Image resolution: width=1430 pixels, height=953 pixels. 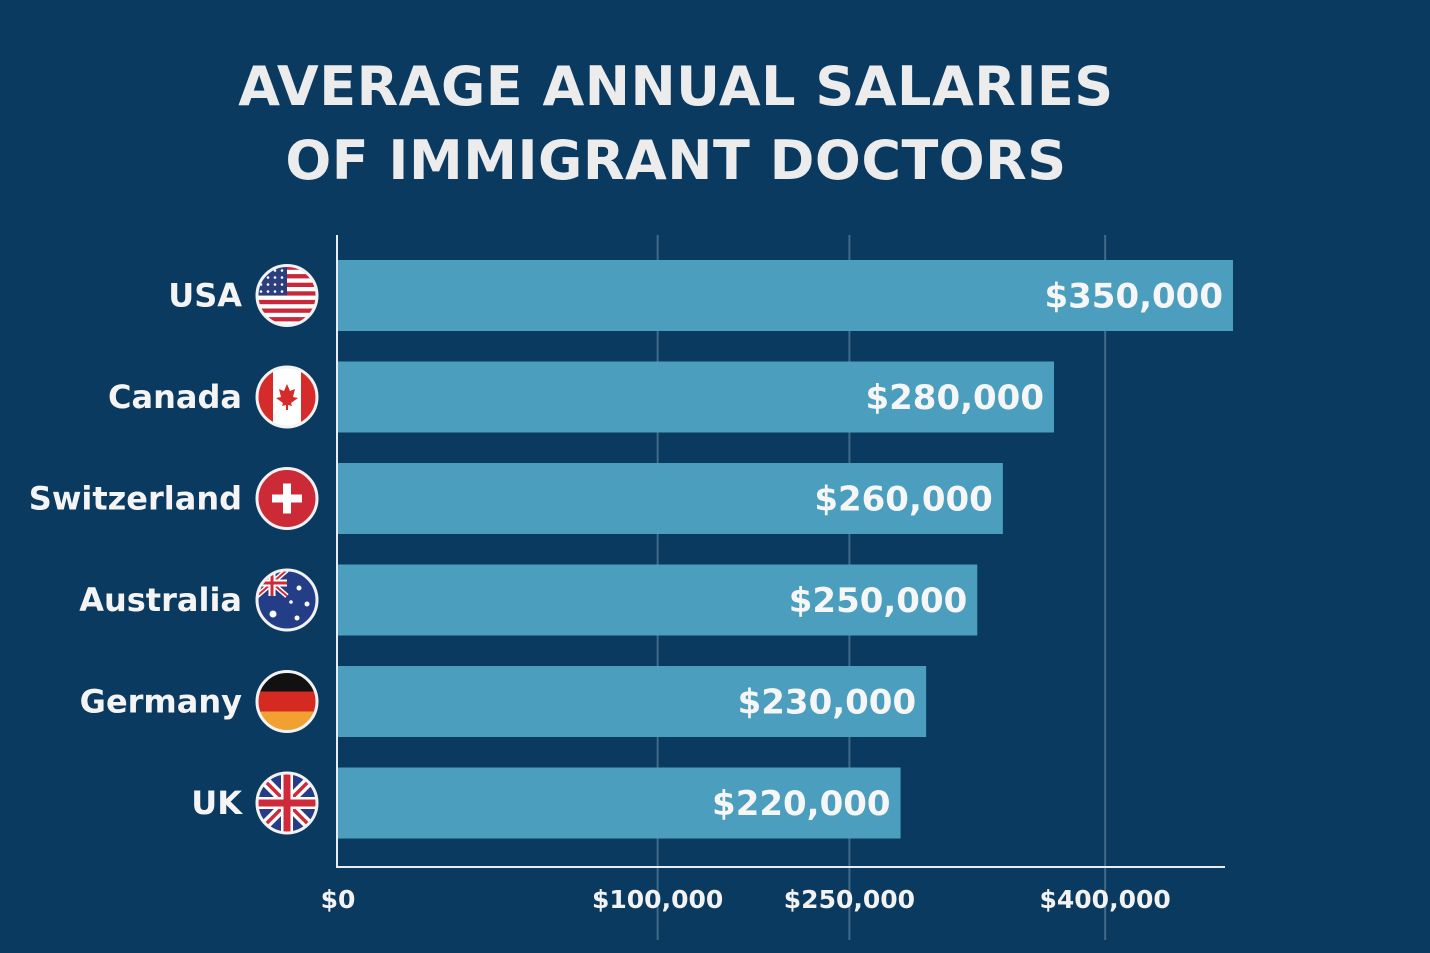 What do you see at coordinates (785, 295) in the screenshot?
I see `bar-usa` at bounding box center [785, 295].